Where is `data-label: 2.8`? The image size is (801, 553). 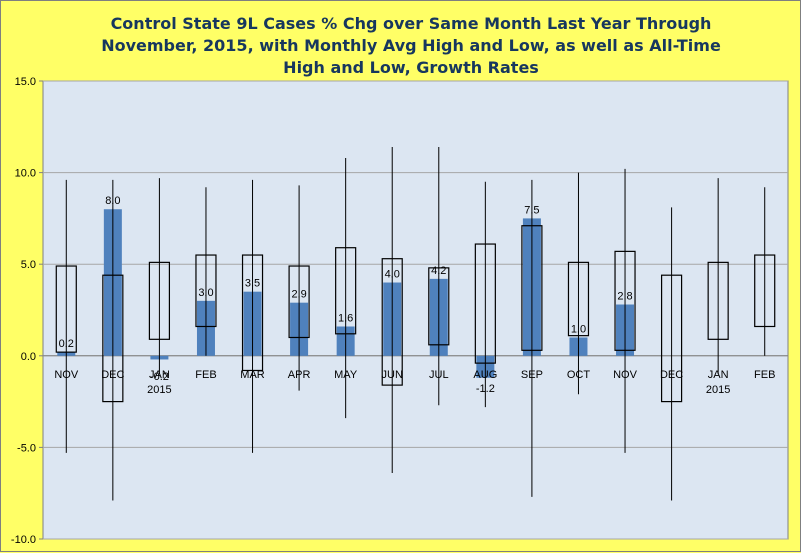
data-label: 2.8 is located at coordinates (624, 297).